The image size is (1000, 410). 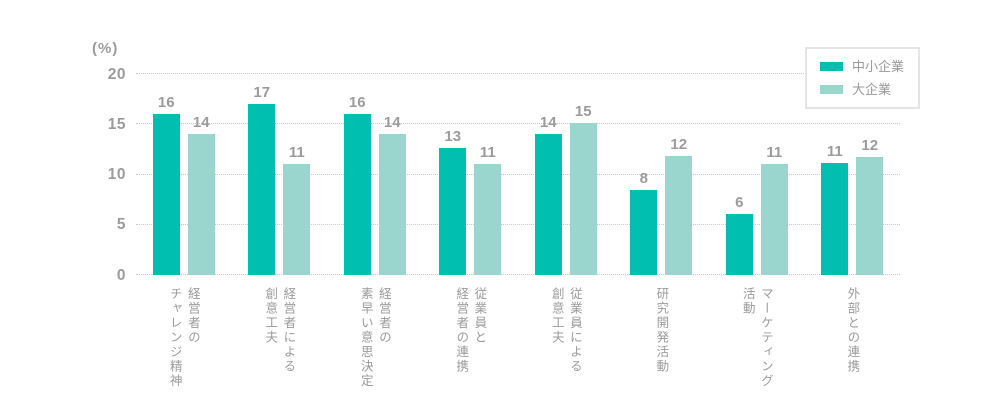 I want to click on category-slot: 外部との連携, so click(x=853, y=346).